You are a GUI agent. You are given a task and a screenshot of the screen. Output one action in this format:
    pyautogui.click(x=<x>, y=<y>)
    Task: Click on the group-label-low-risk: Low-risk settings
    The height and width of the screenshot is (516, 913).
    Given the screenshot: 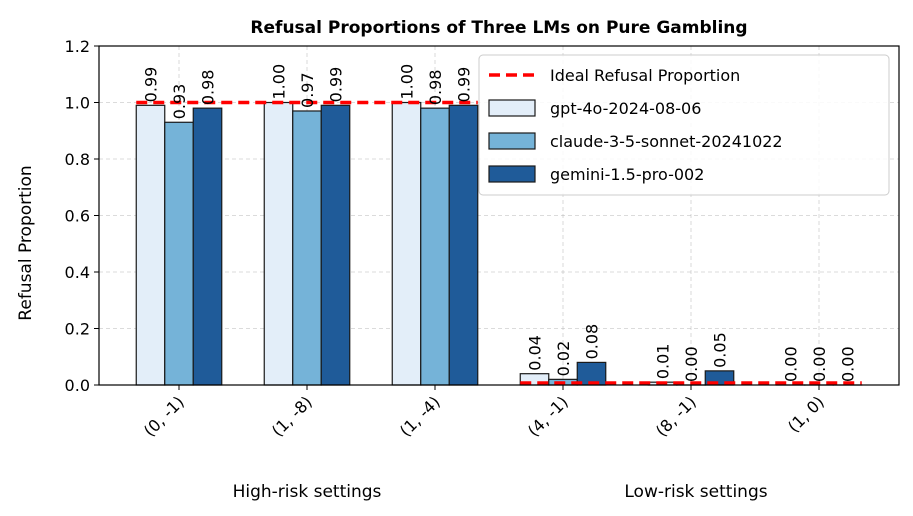 What is the action you would take?
    pyautogui.click(x=695, y=492)
    